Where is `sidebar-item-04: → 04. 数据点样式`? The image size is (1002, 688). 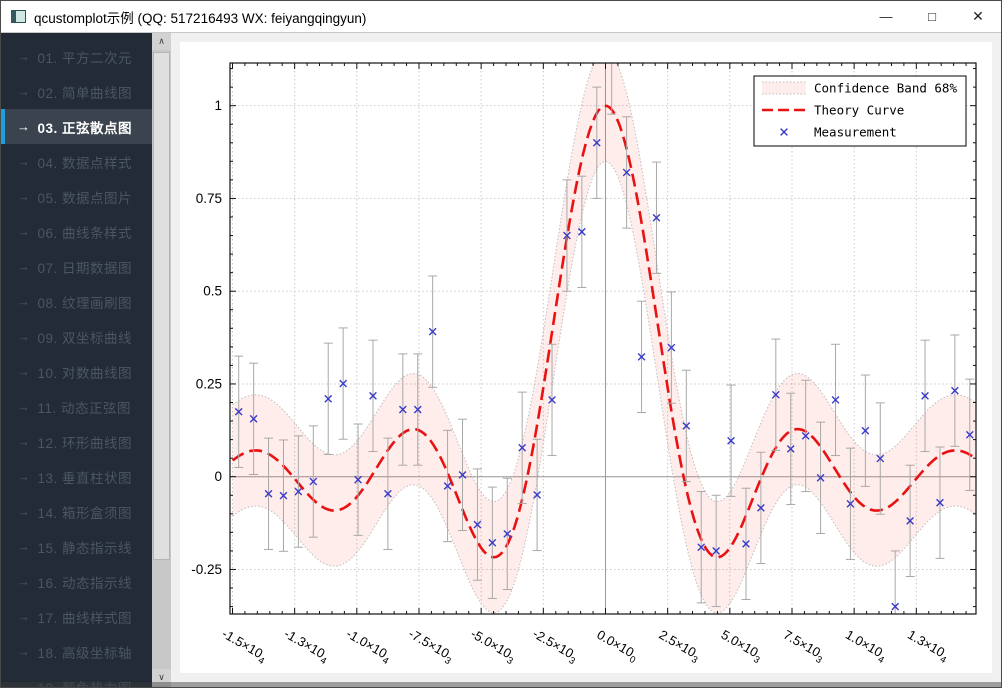
sidebar-item-04: → 04. 数据点样式 is located at coordinates (76, 161).